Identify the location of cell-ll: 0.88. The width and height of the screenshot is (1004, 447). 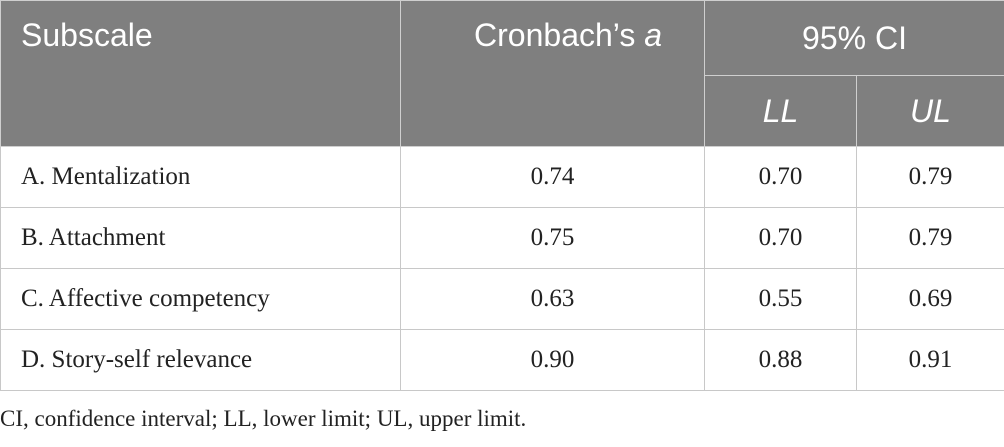
(780, 360).